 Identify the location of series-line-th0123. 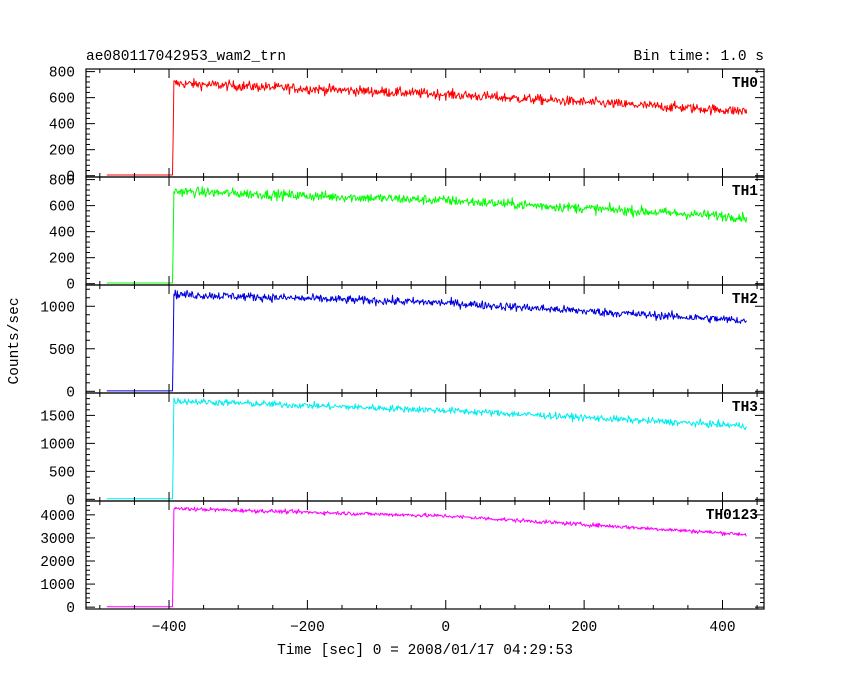
(426, 557).